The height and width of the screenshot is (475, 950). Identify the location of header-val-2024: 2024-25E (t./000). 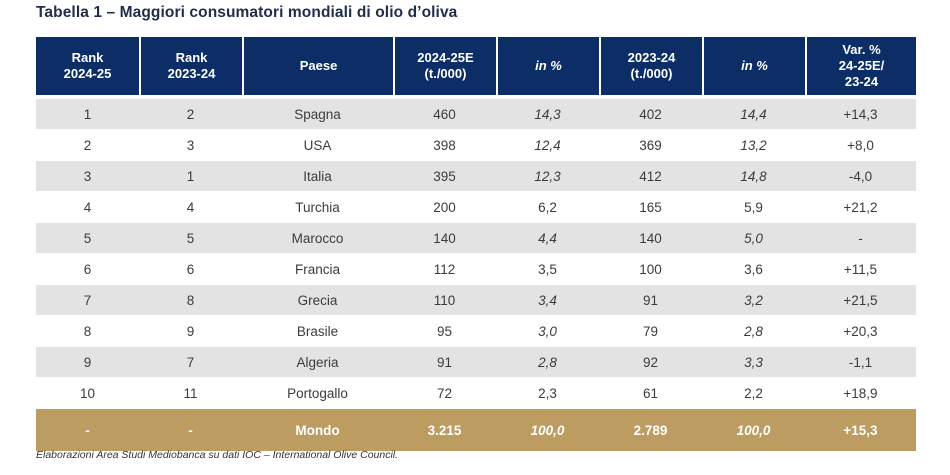
(444, 66).